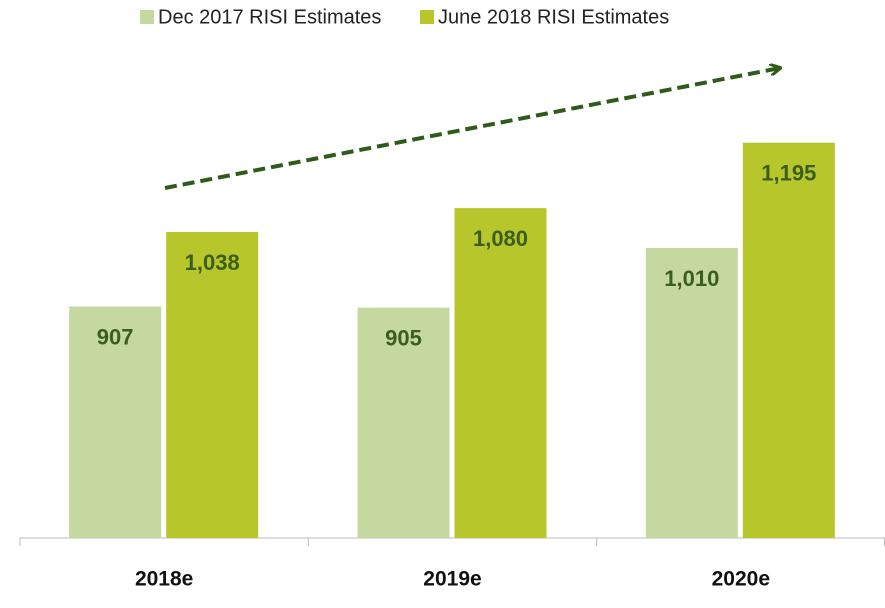 The height and width of the screenshot is (608, 885). I want to click on legend-label: Dec 2017 RISI Estimates, so click(269, 17).